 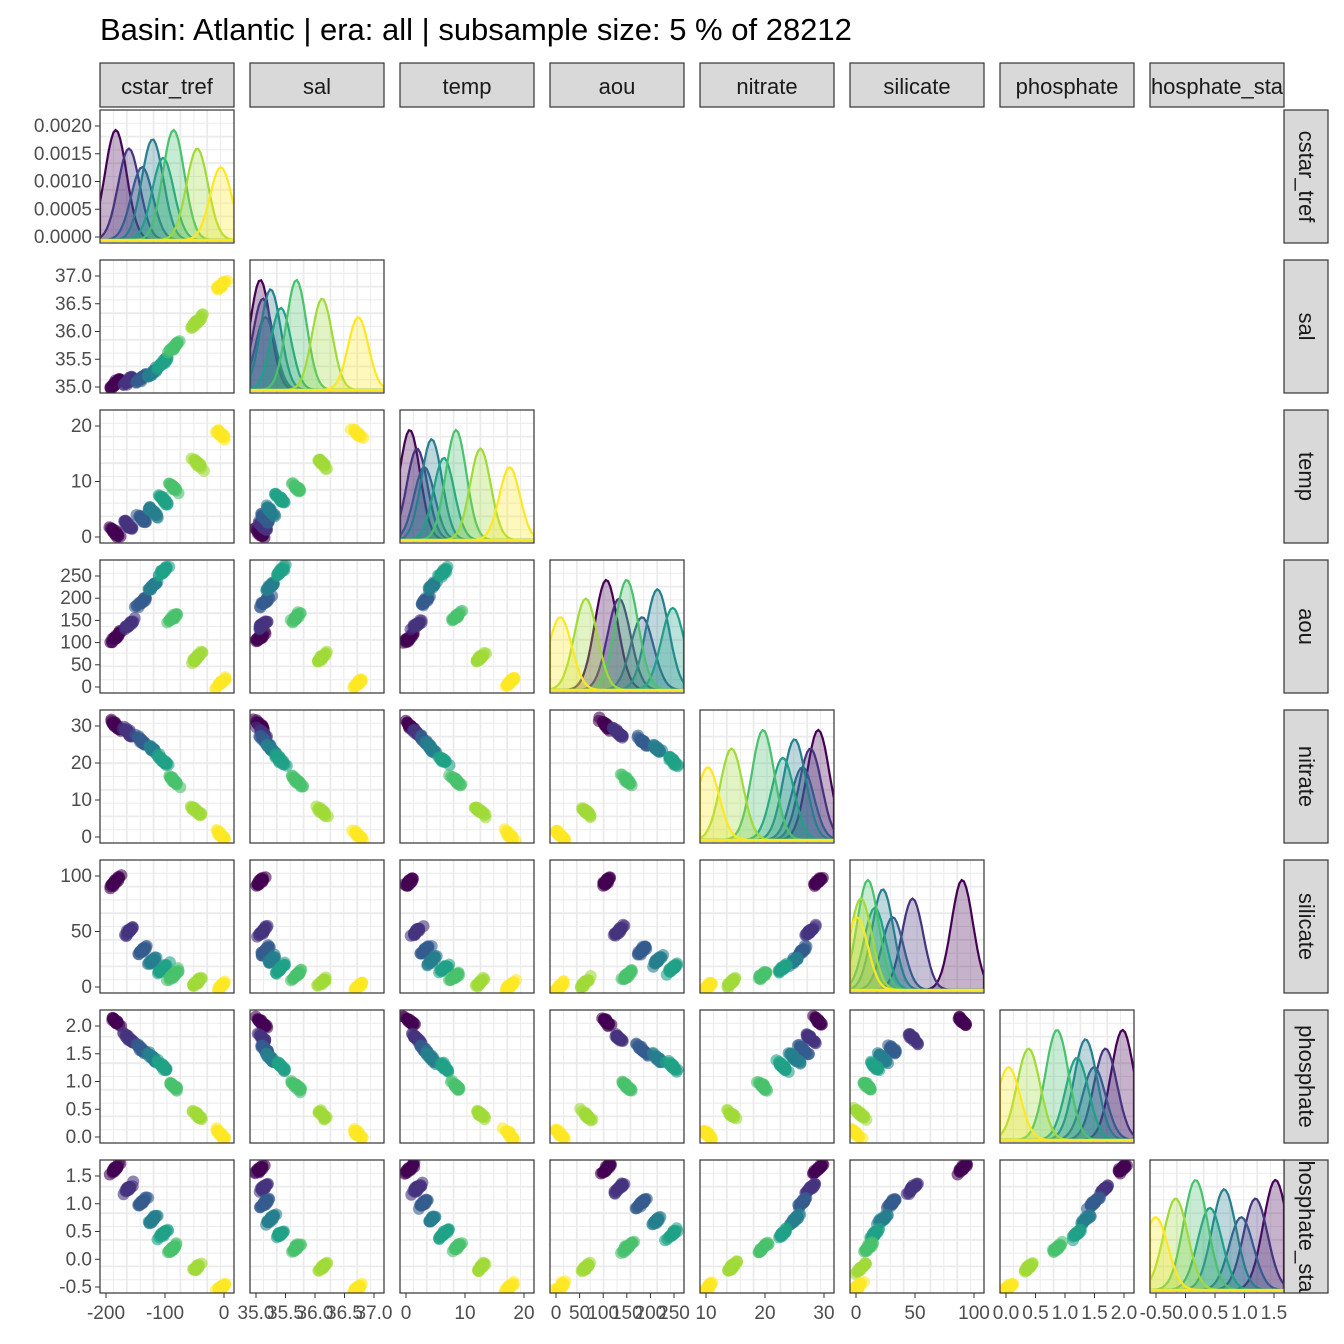 I want to click on strip-right-cstar_tref: cstar_tref, so click(x=1306, y=176).